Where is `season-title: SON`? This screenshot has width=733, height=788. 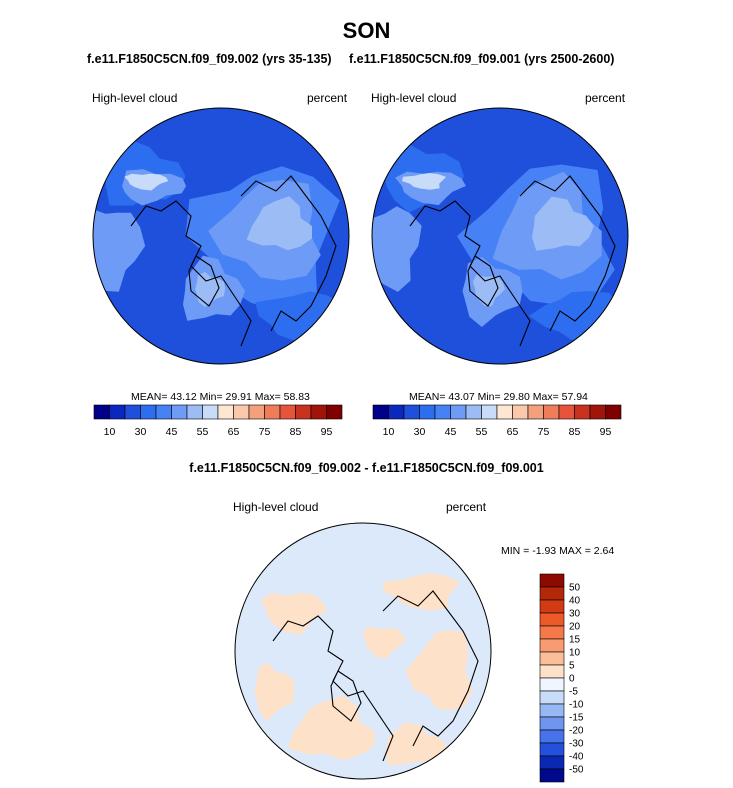 season-title: SON is located at coordinates (366, 30).